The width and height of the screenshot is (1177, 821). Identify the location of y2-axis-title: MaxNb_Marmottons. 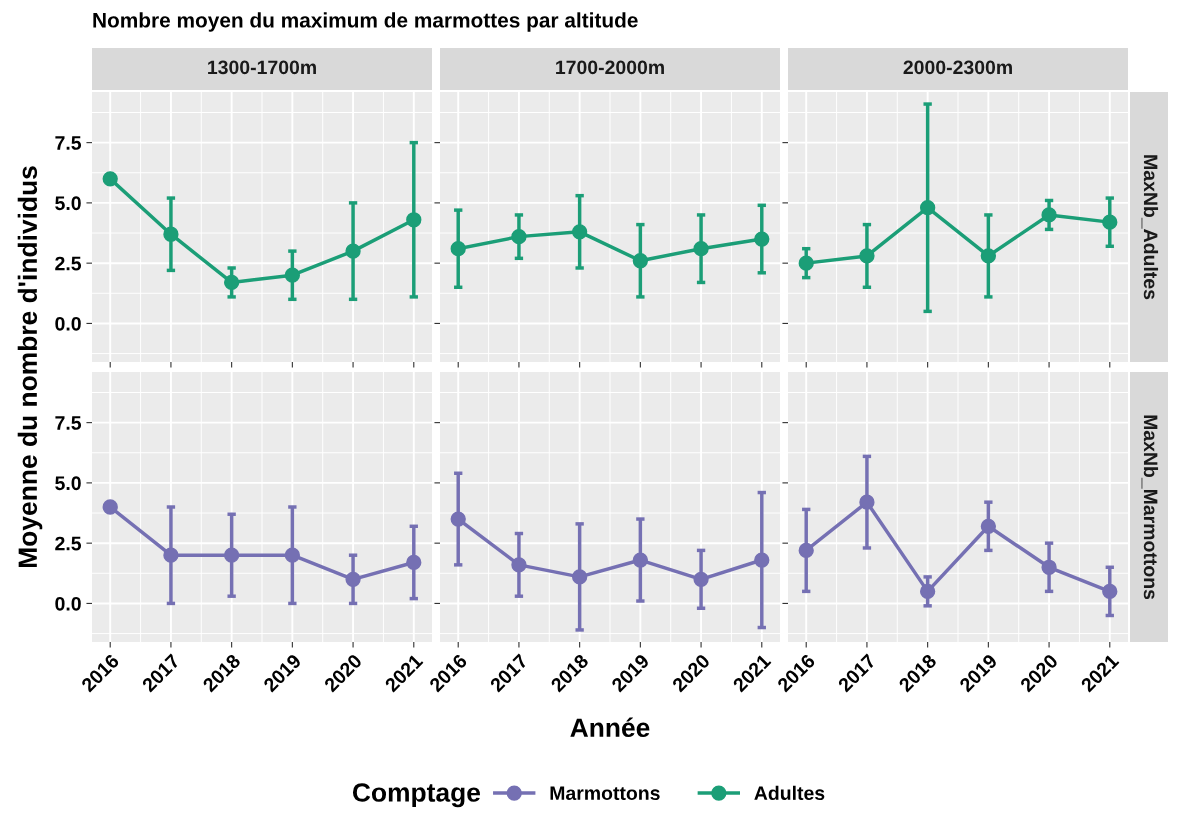
(1150, 507).